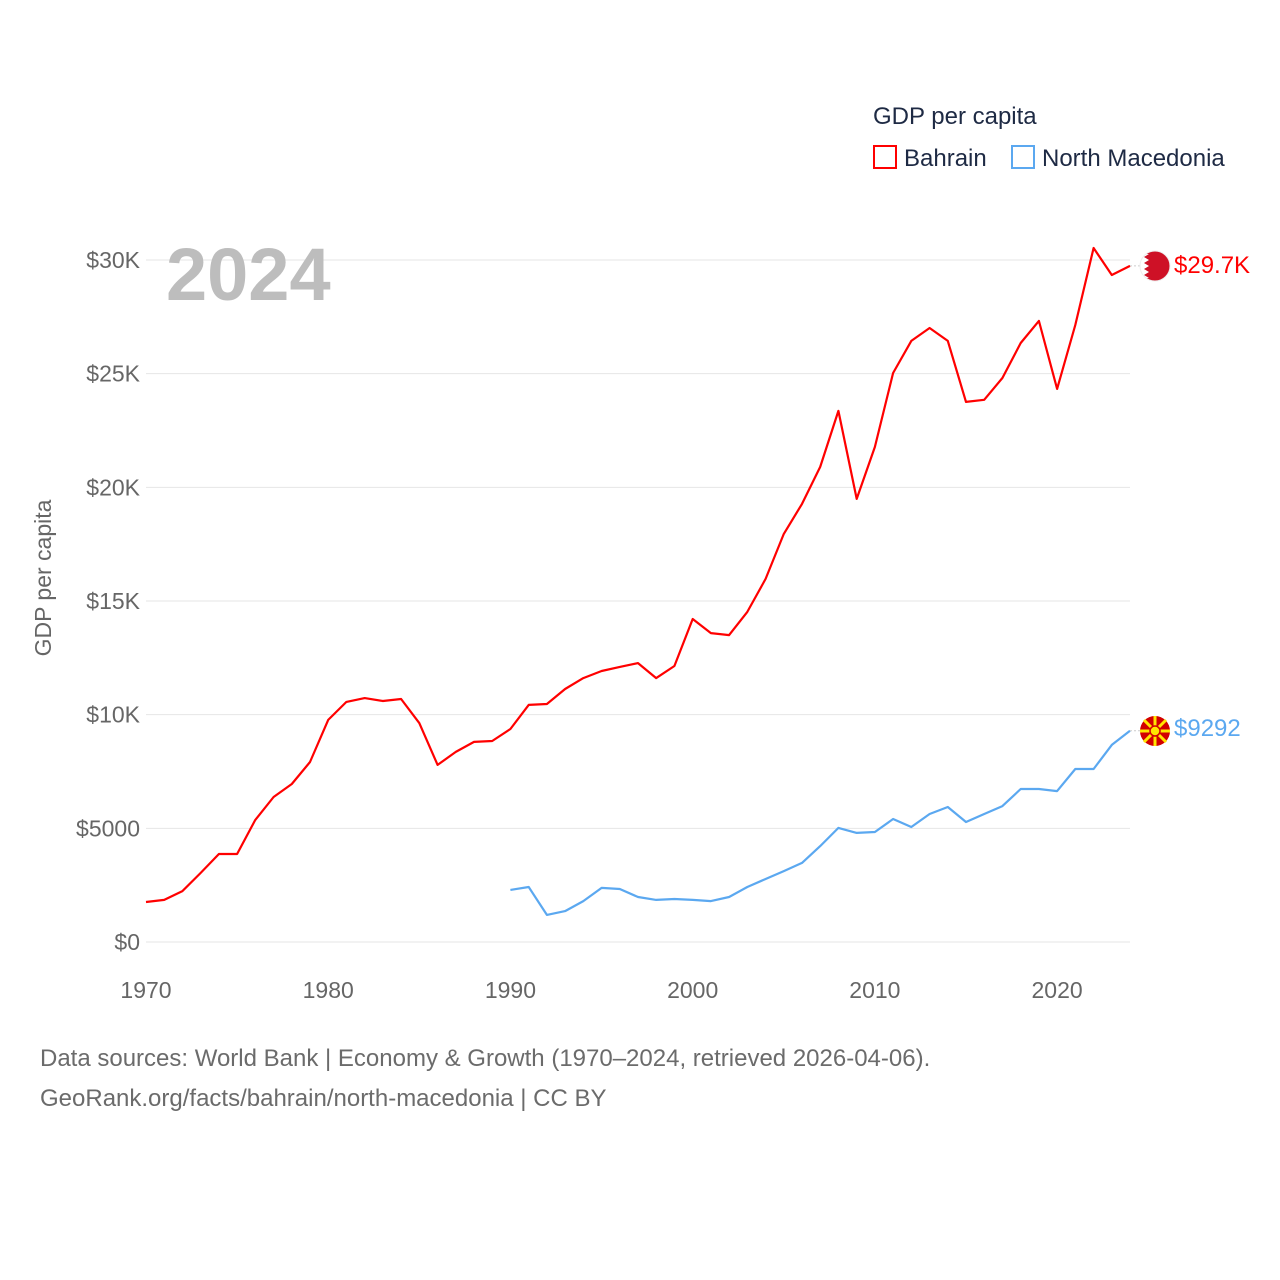  Describe the element at coordinates (874, 990) in the screenshot. I see `x-tick-label: 2010` at that location.